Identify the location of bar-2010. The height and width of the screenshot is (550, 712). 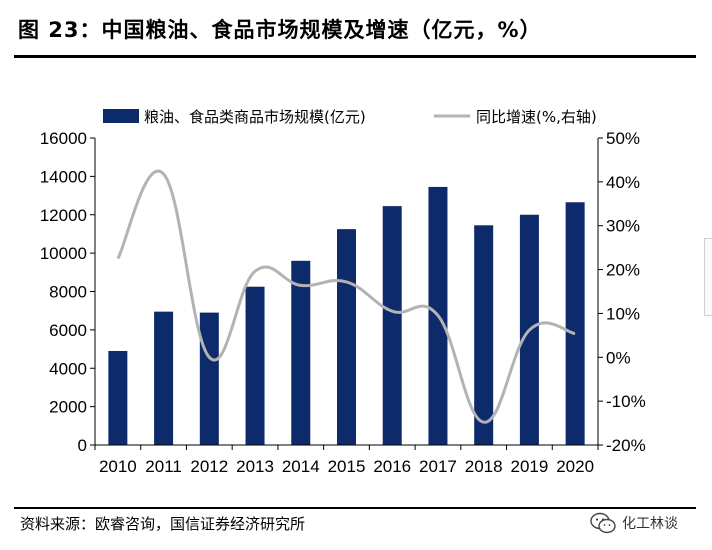
(118, 397).